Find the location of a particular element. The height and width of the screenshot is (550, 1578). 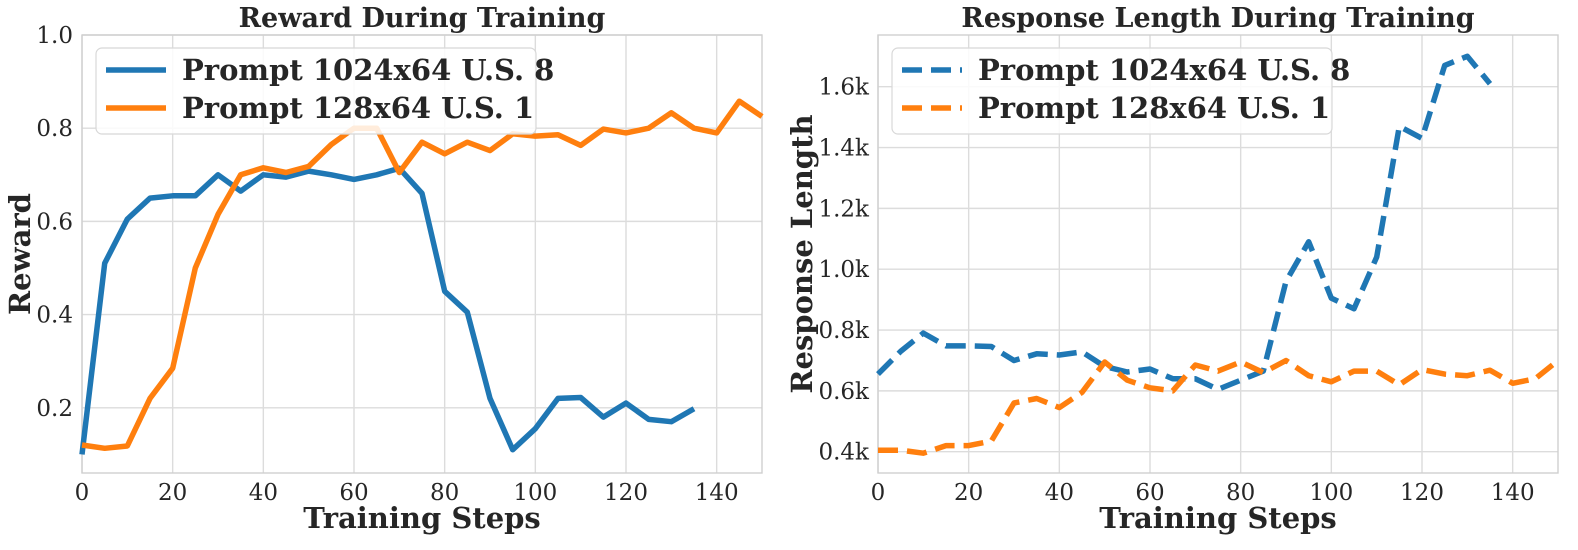

y-tick-label: 1.4k is located at coordinates (844, 149).